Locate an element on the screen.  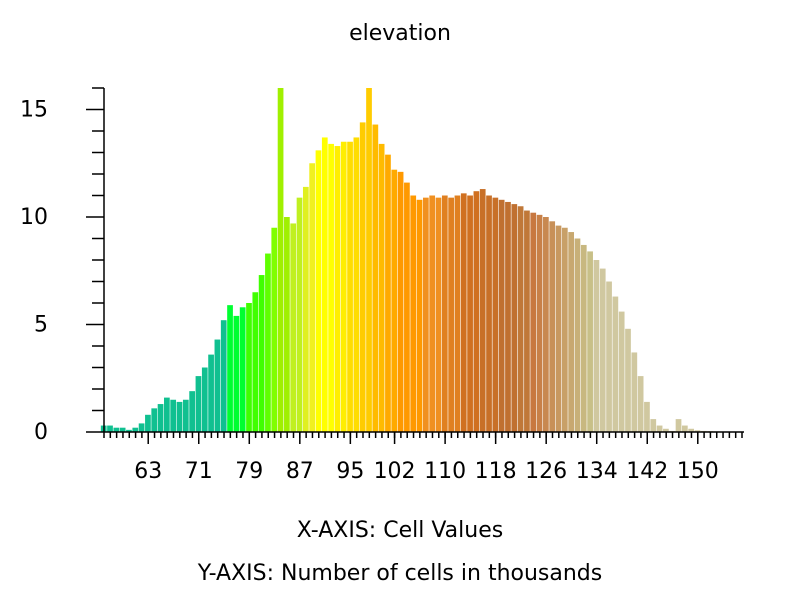
y-tick-label: 10 is located at coordinates (34, 217).